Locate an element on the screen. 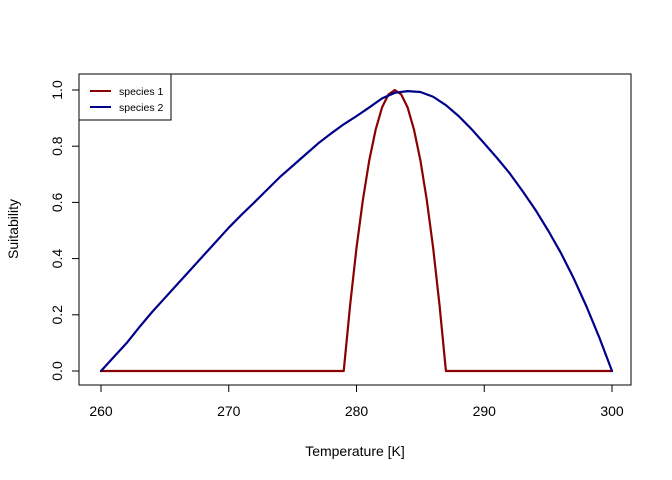 The width and height of the screenshot is (672, 480). x-axis: 260 270 280 290 300 is located at coordinates (356, 401).